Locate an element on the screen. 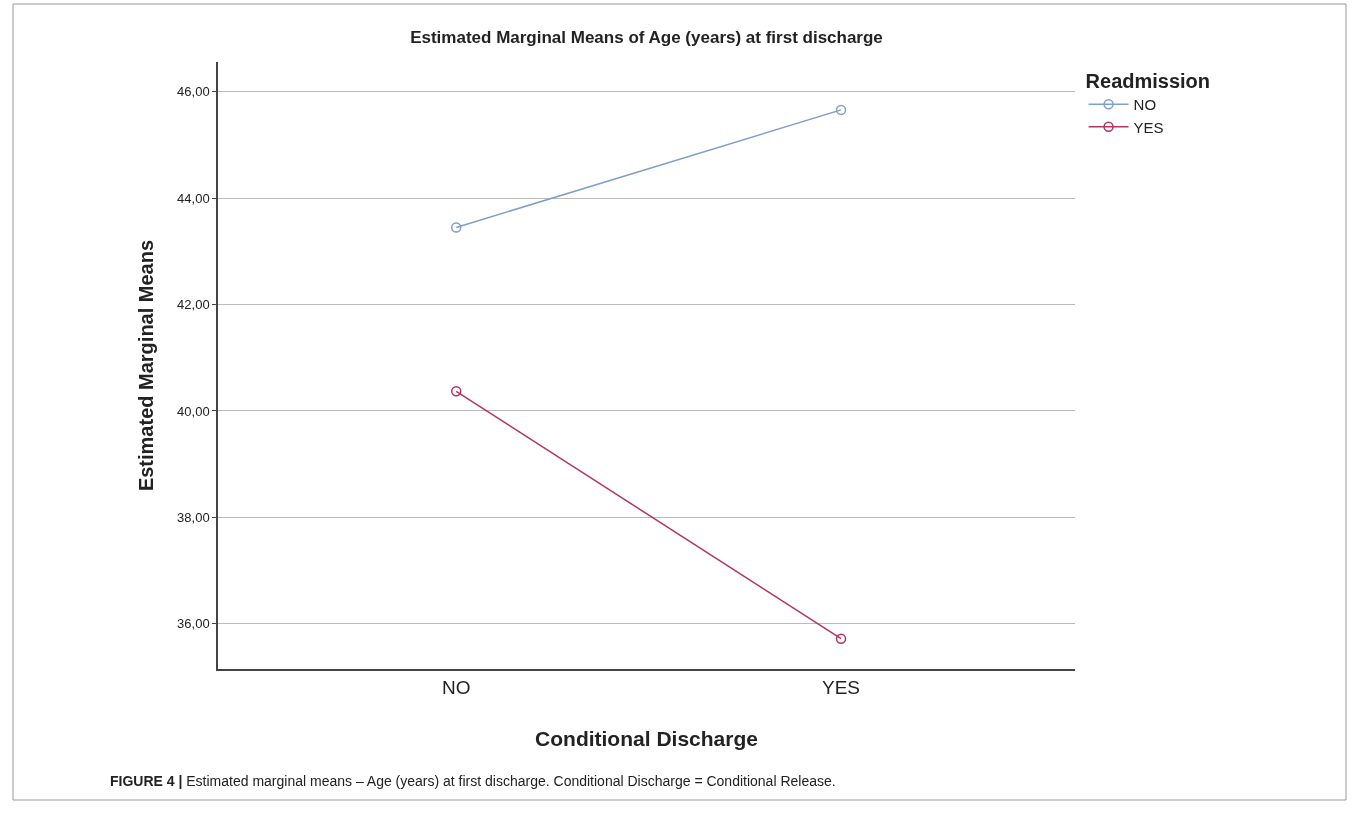  legend-label: YES is located at coordinates (1148, 127).